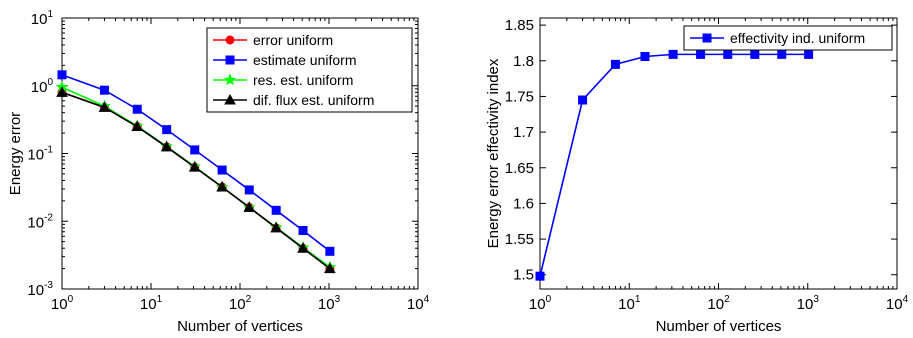 The height and width of the screenshot is (338, 913). Describe the element at coordinates (40, 154) in the screenshot. I see `y-tick-label: 10⁻¹` at that location.